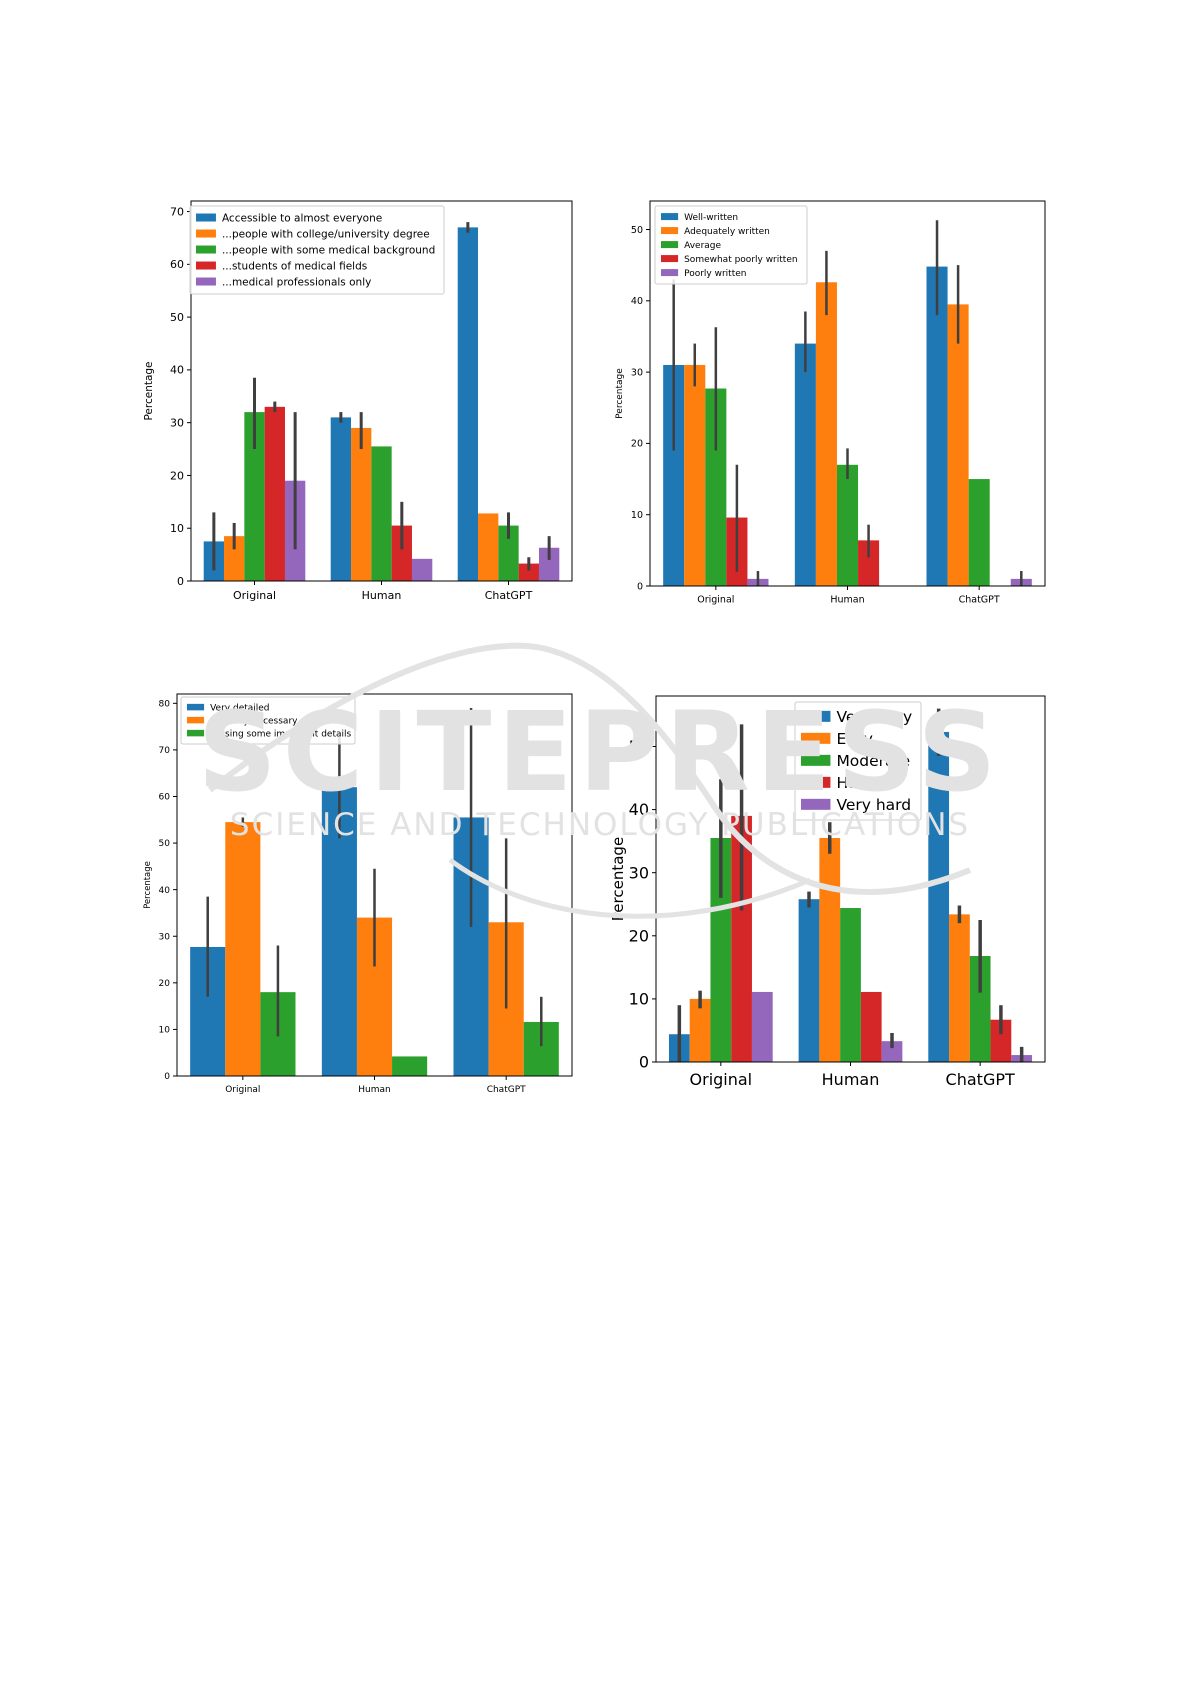 This screenshot has width=1191, height=1684. What do you see at coordinates (873, 805) in the screenshot?
I see `legend-label: Very hard` at bounding box center [873, 805].